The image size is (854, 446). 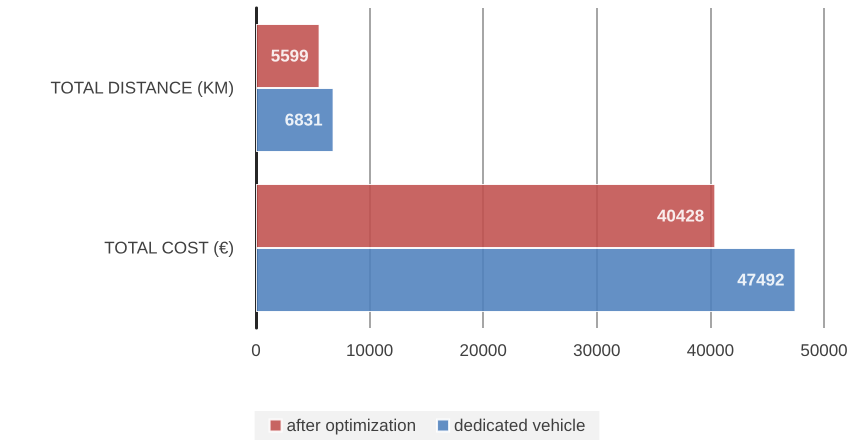 What do you see at coordinates (824, 350) in the screenshot?
I see `x-tick-label: 50000` at bounding box center [824, 350].